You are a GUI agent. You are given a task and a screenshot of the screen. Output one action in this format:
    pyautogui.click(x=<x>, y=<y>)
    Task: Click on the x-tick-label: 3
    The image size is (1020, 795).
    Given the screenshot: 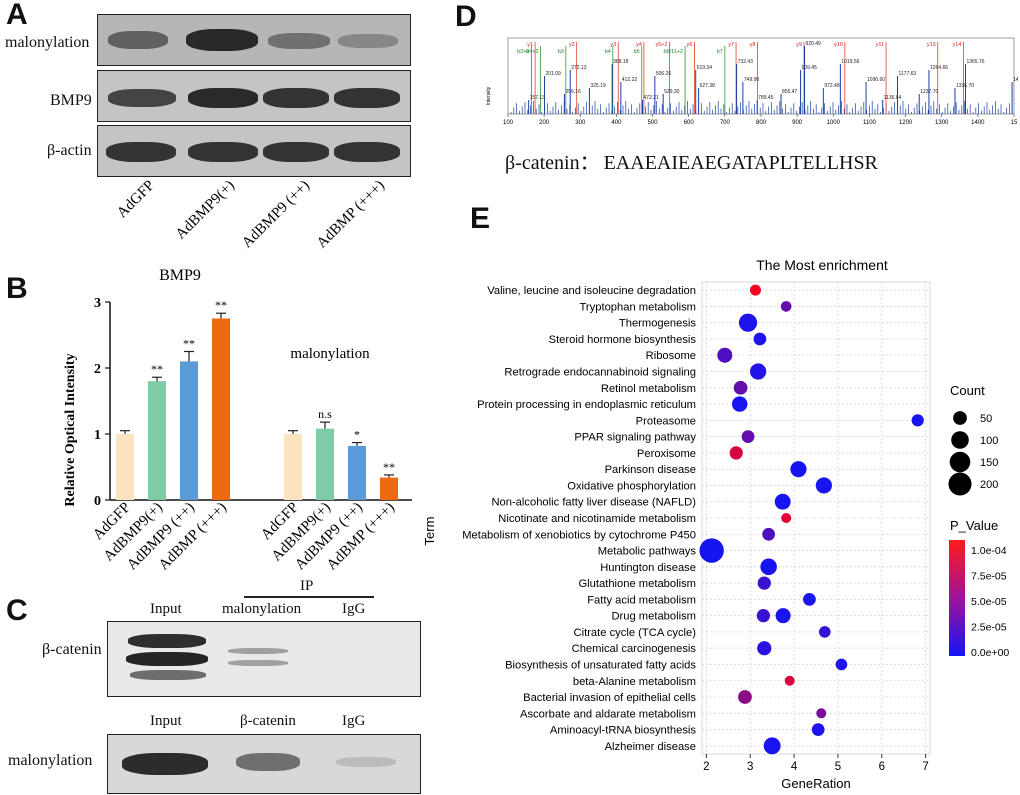 What is the action you would take?
    pyautogui.click(x=750, y=767)
    